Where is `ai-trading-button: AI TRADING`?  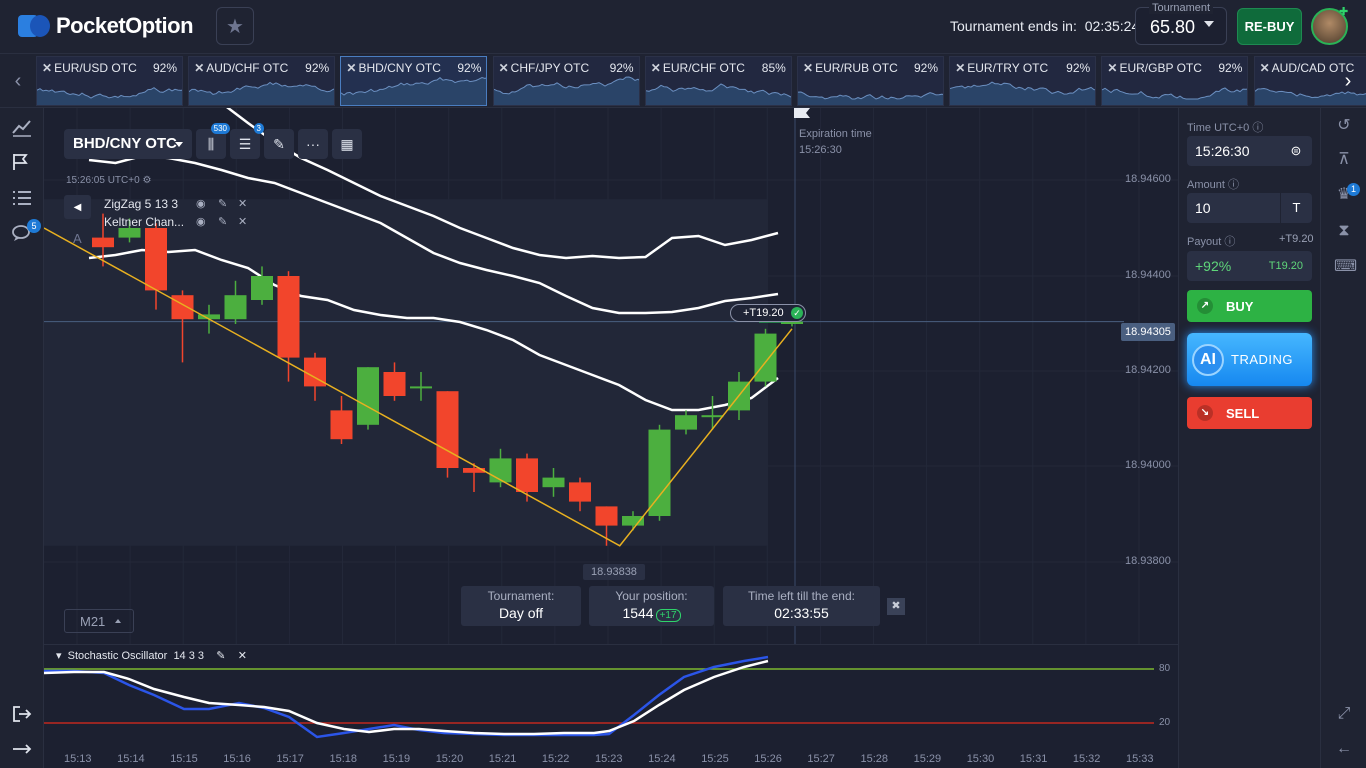 ai-trading-button: AI TRADING is located at coordinates (1249, 359).